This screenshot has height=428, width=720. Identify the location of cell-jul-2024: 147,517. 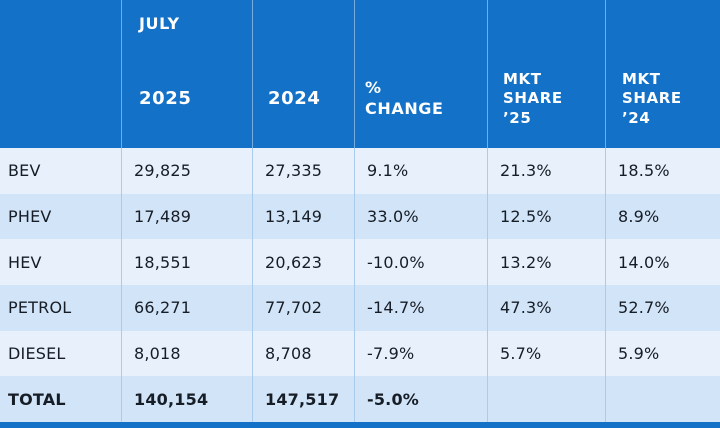
(303, 399).